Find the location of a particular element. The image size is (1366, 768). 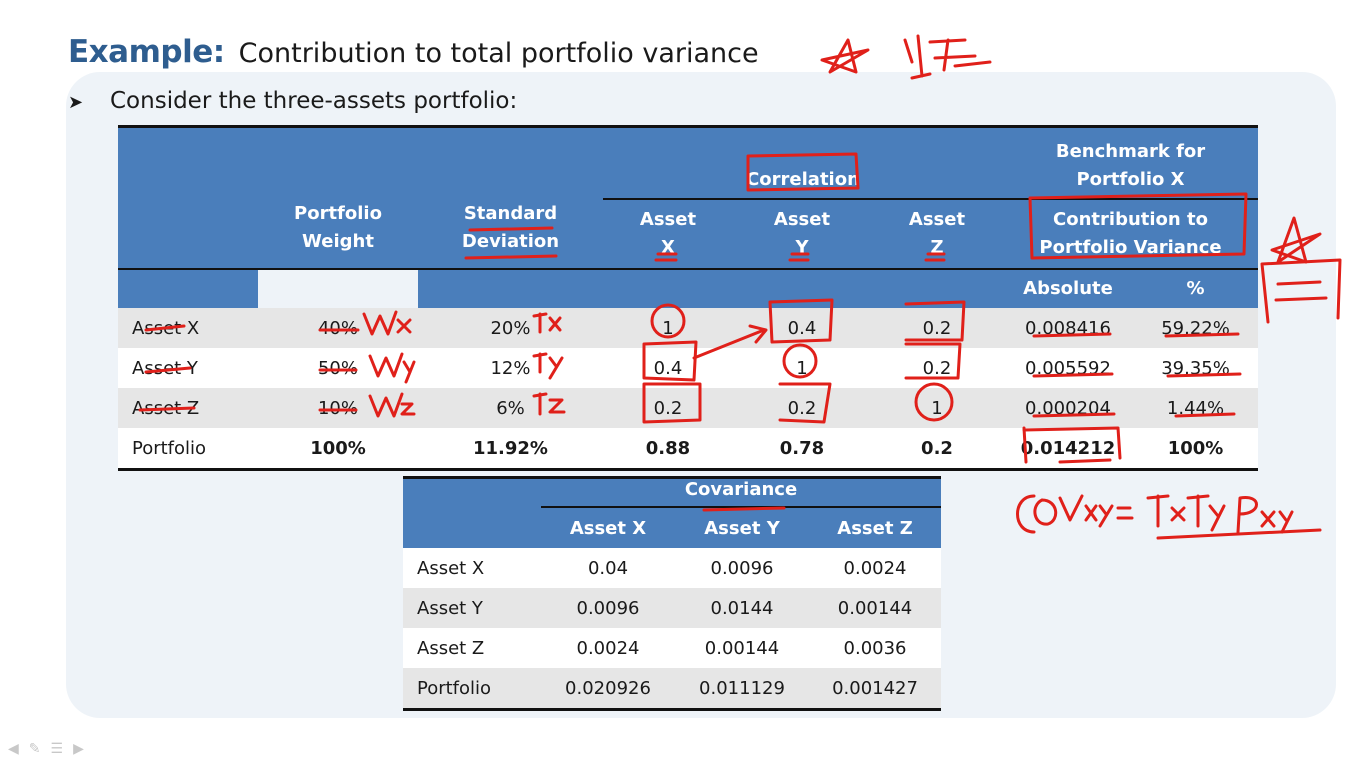

slide-nav: ◀✎☰▶ is located at coordinates (51, 748).